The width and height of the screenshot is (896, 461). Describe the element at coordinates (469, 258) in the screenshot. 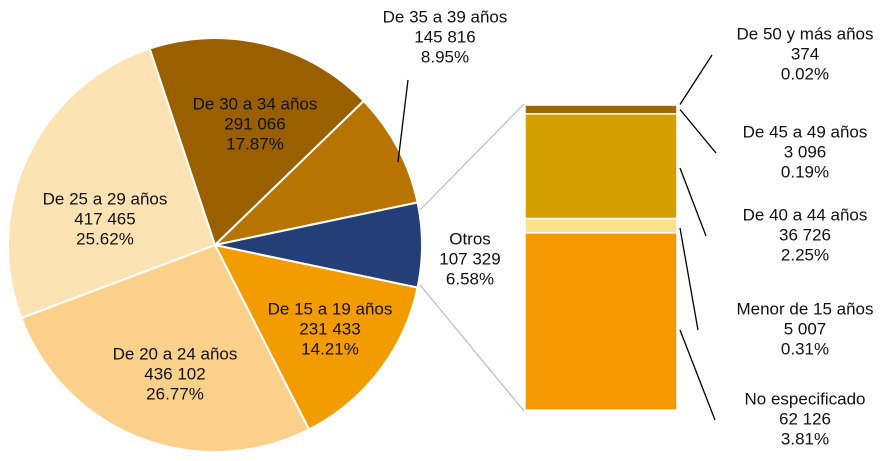

I see `slice-label: 107 329` at that location.